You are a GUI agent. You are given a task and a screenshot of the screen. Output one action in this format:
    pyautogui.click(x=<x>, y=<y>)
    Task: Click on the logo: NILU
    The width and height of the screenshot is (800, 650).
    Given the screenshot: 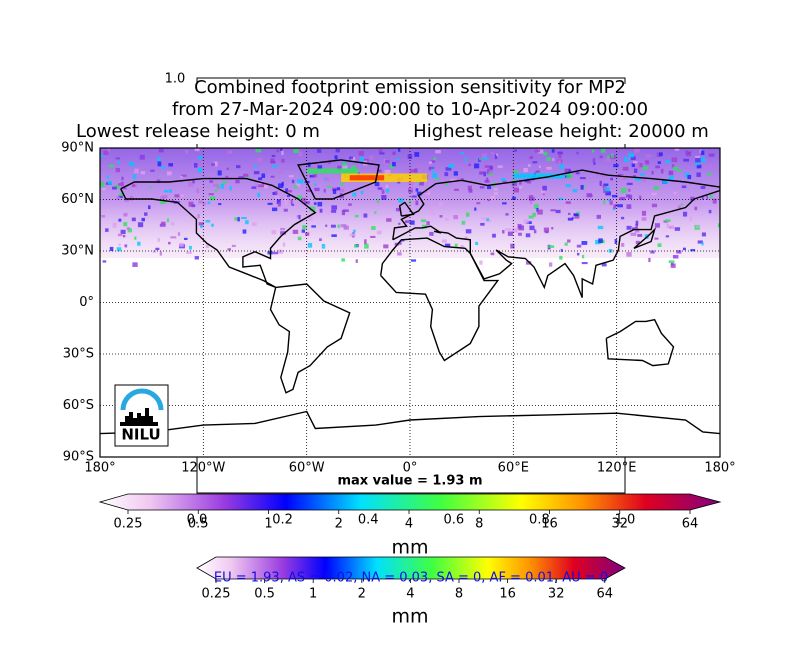 What is the action you would take?
    pyautogui.click(x=141, y=415)
    